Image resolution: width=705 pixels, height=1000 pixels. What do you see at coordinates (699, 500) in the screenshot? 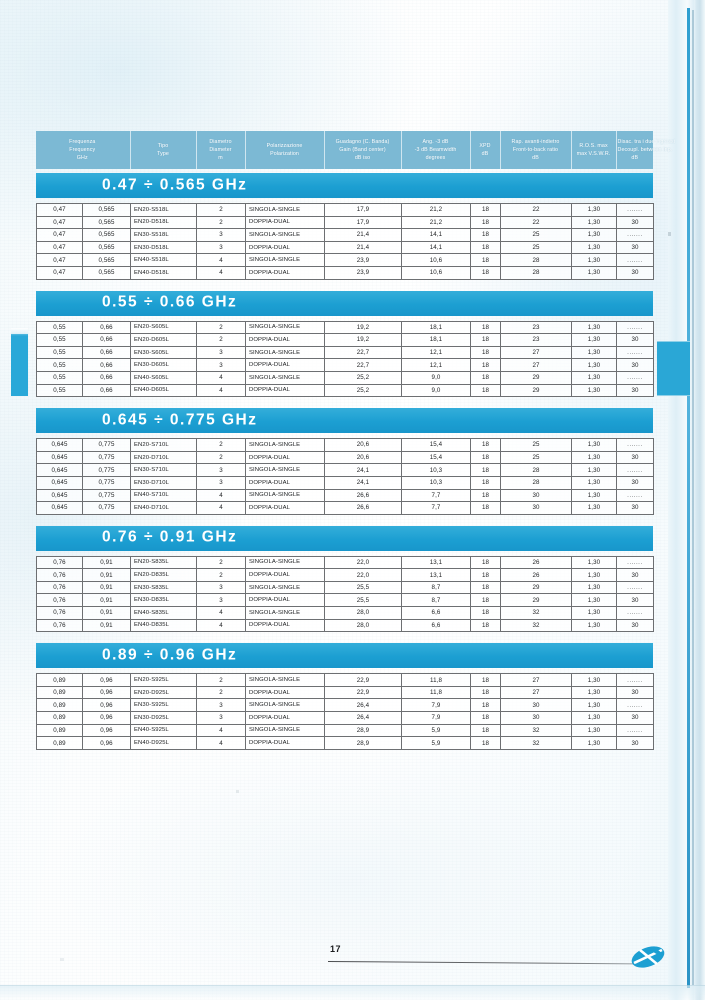
I see `spine-shadow` at bounding box center [699, 500].